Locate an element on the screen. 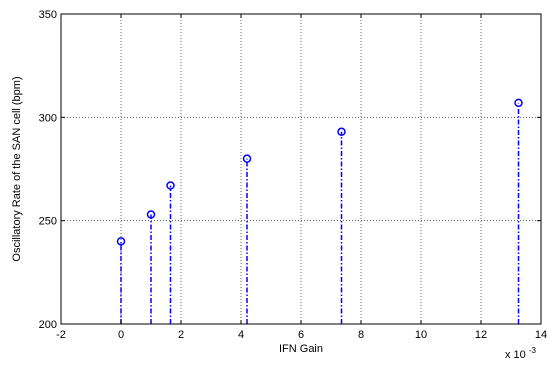  x-tick-label: 2 is located at coordinates (181, 335).